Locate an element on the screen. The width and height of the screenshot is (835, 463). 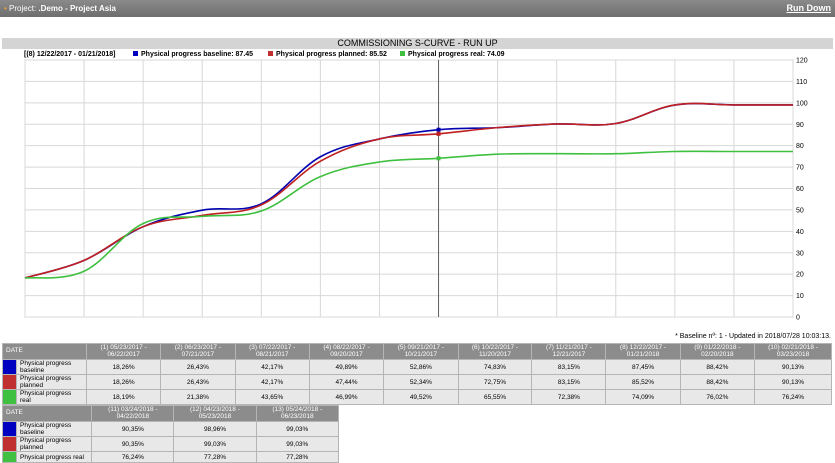
legend-swatch-real is located at coordinates (402, 53).